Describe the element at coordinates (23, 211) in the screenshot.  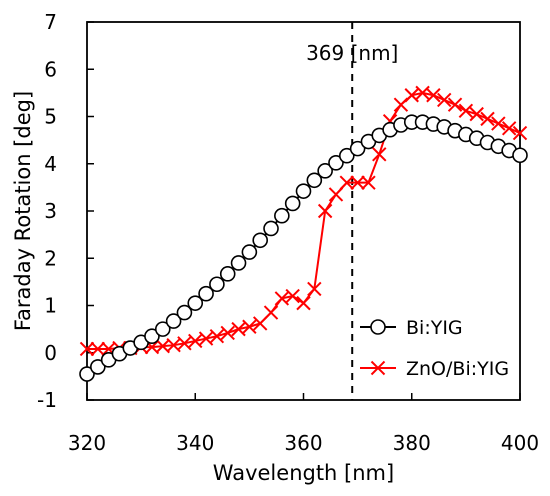
I see `y-axis-label: Faraday Rotation [deg]` at that location.